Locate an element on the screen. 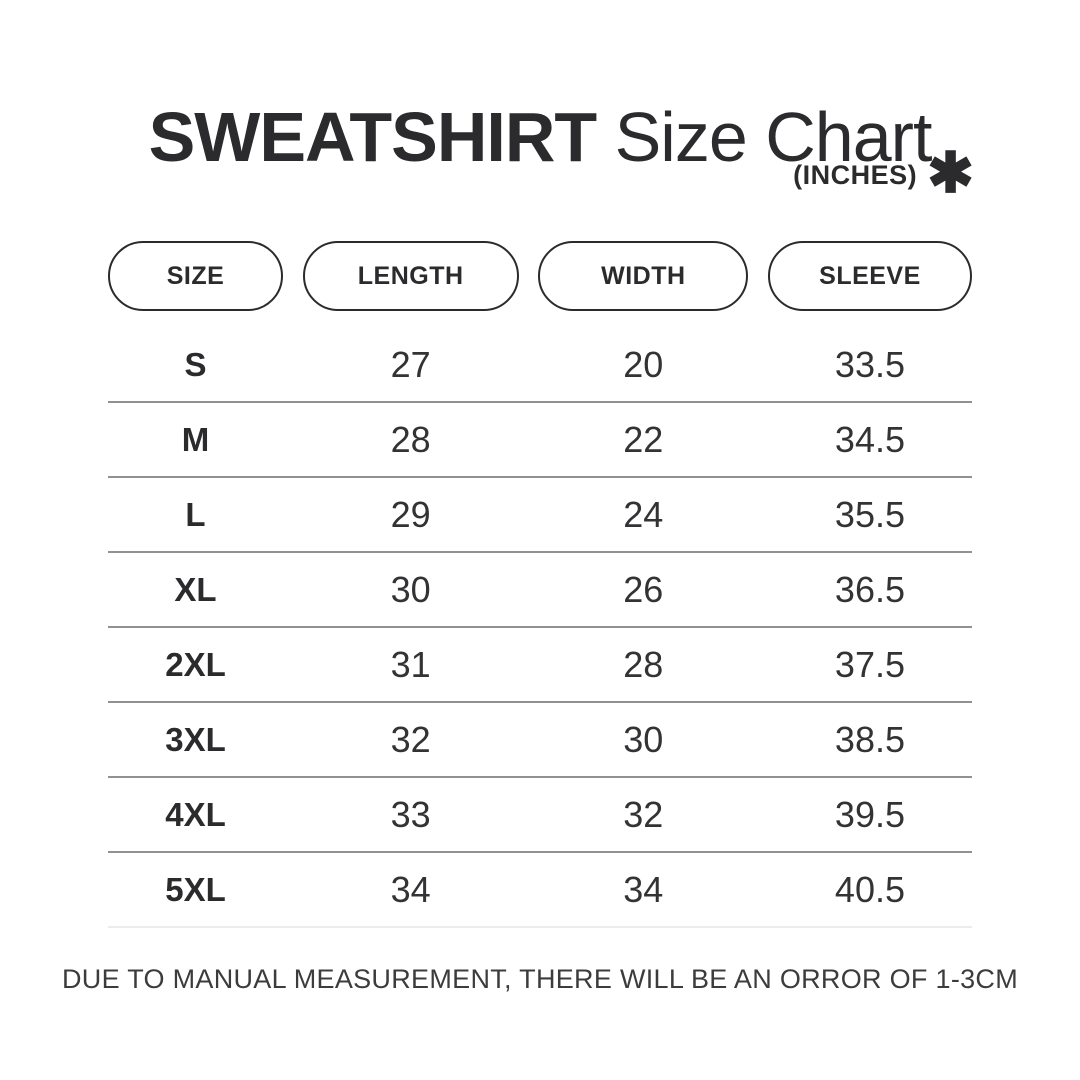 The height and width of the screenshot is (1080, 1080). sleeve-cell: 35.5 is located at coordinates (869, 514).